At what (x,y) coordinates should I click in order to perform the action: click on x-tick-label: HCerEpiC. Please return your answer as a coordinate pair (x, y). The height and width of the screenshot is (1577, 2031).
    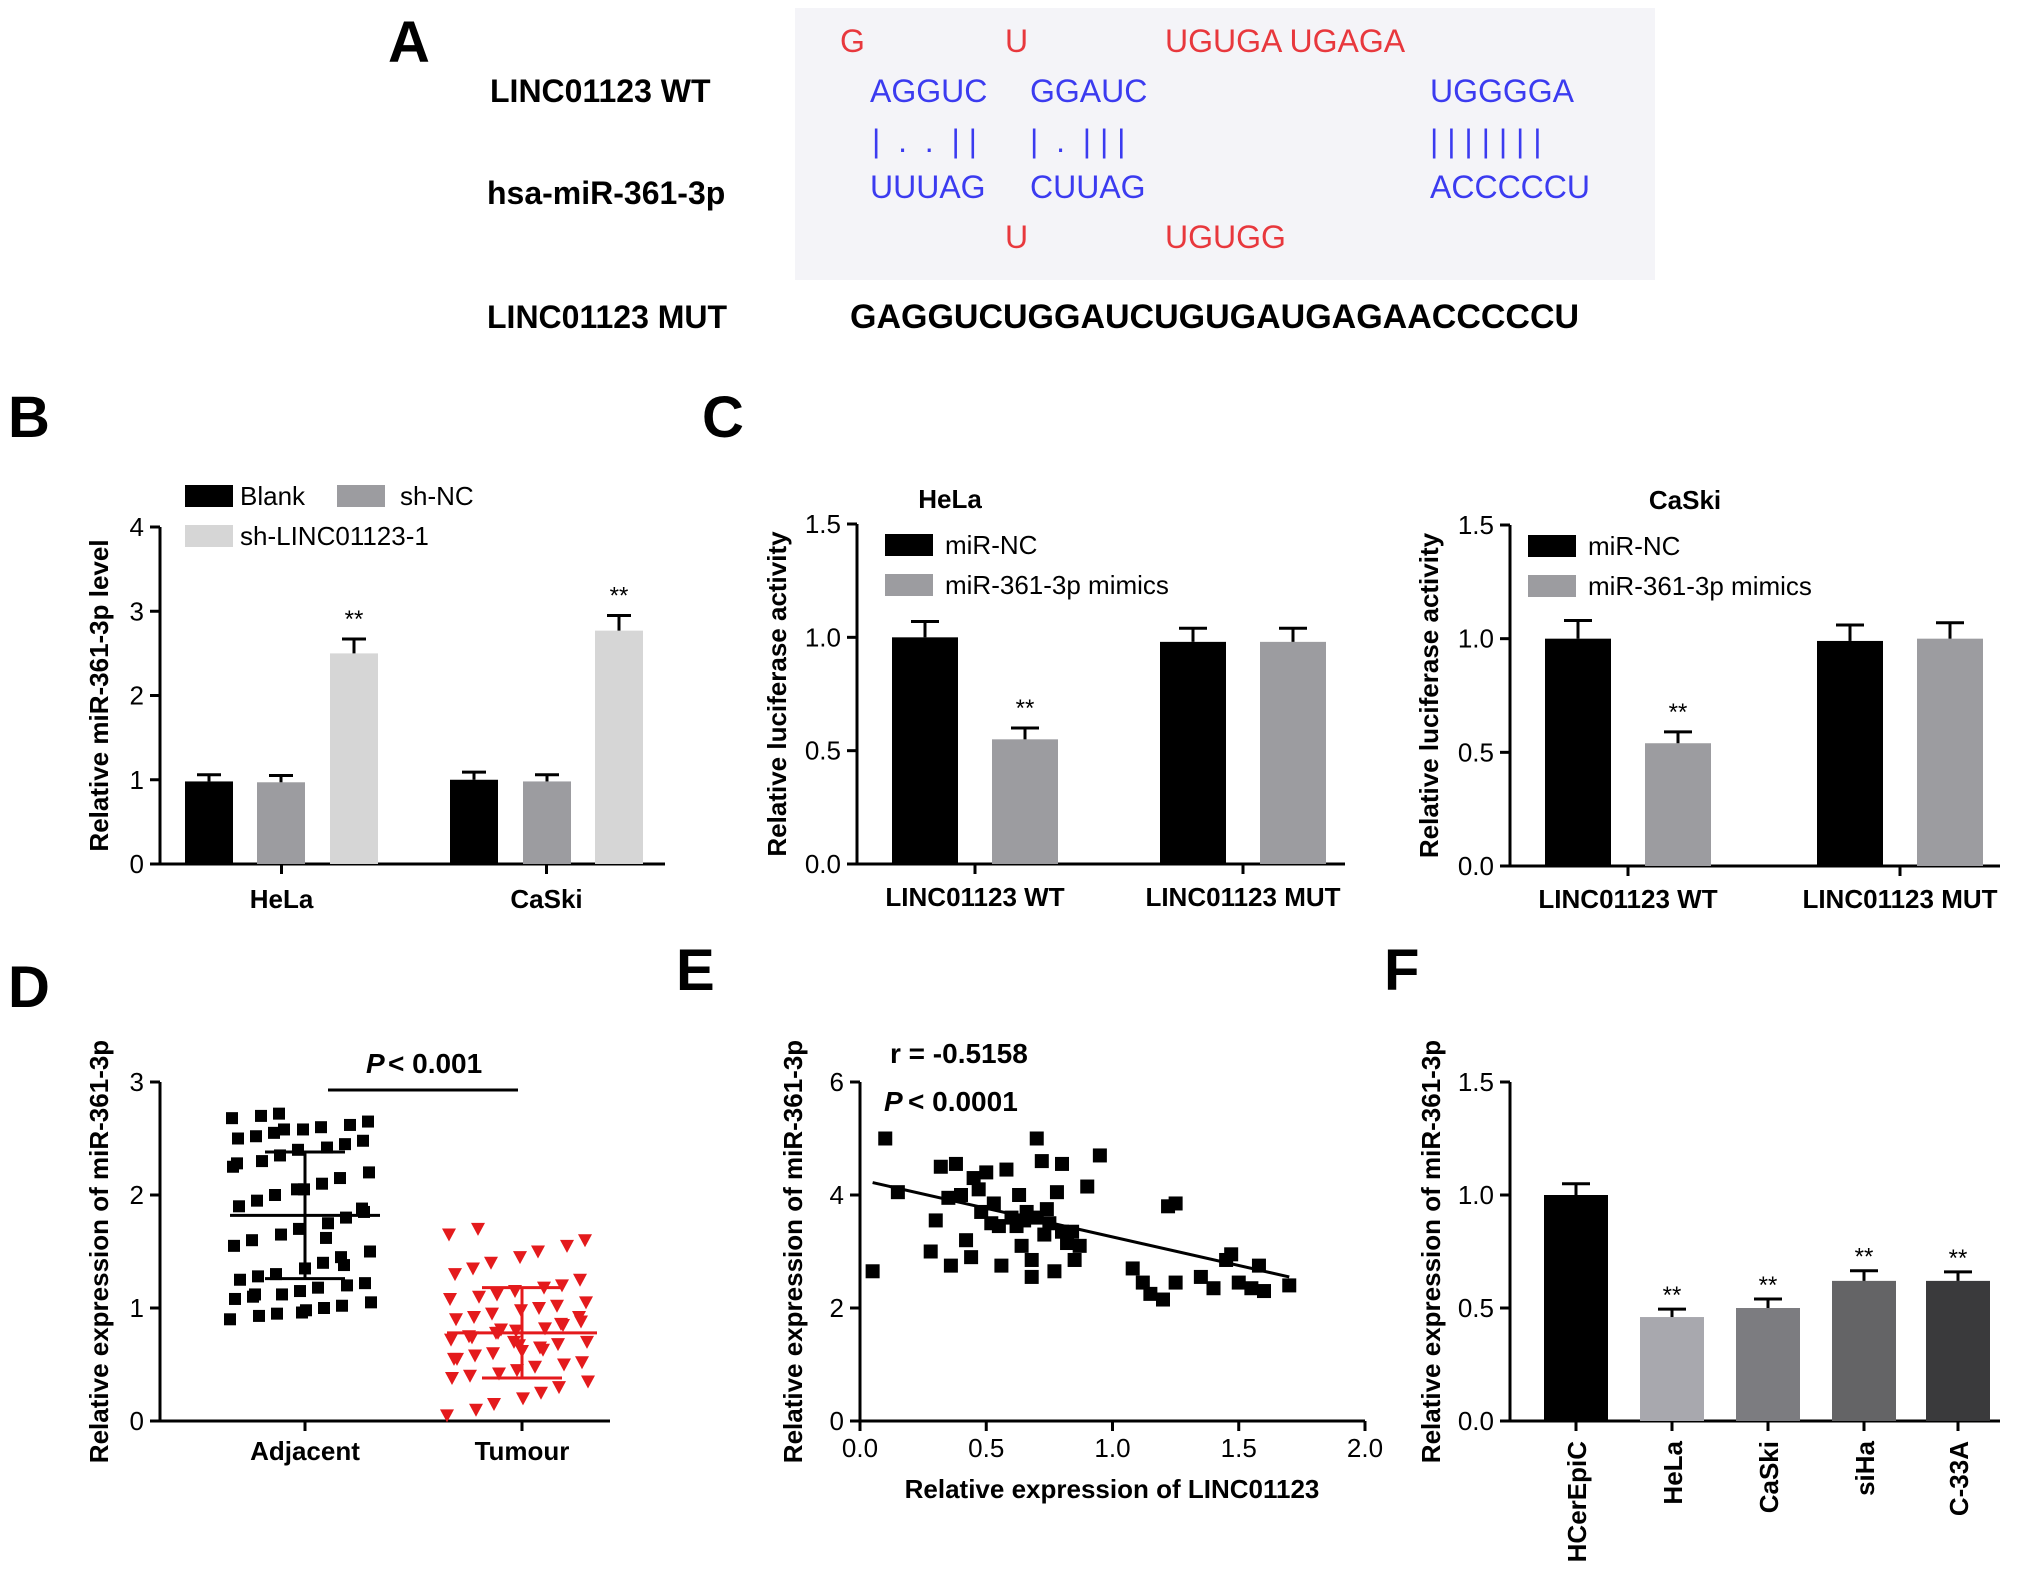
    Looking at the image, I should click on (1577, 1502).